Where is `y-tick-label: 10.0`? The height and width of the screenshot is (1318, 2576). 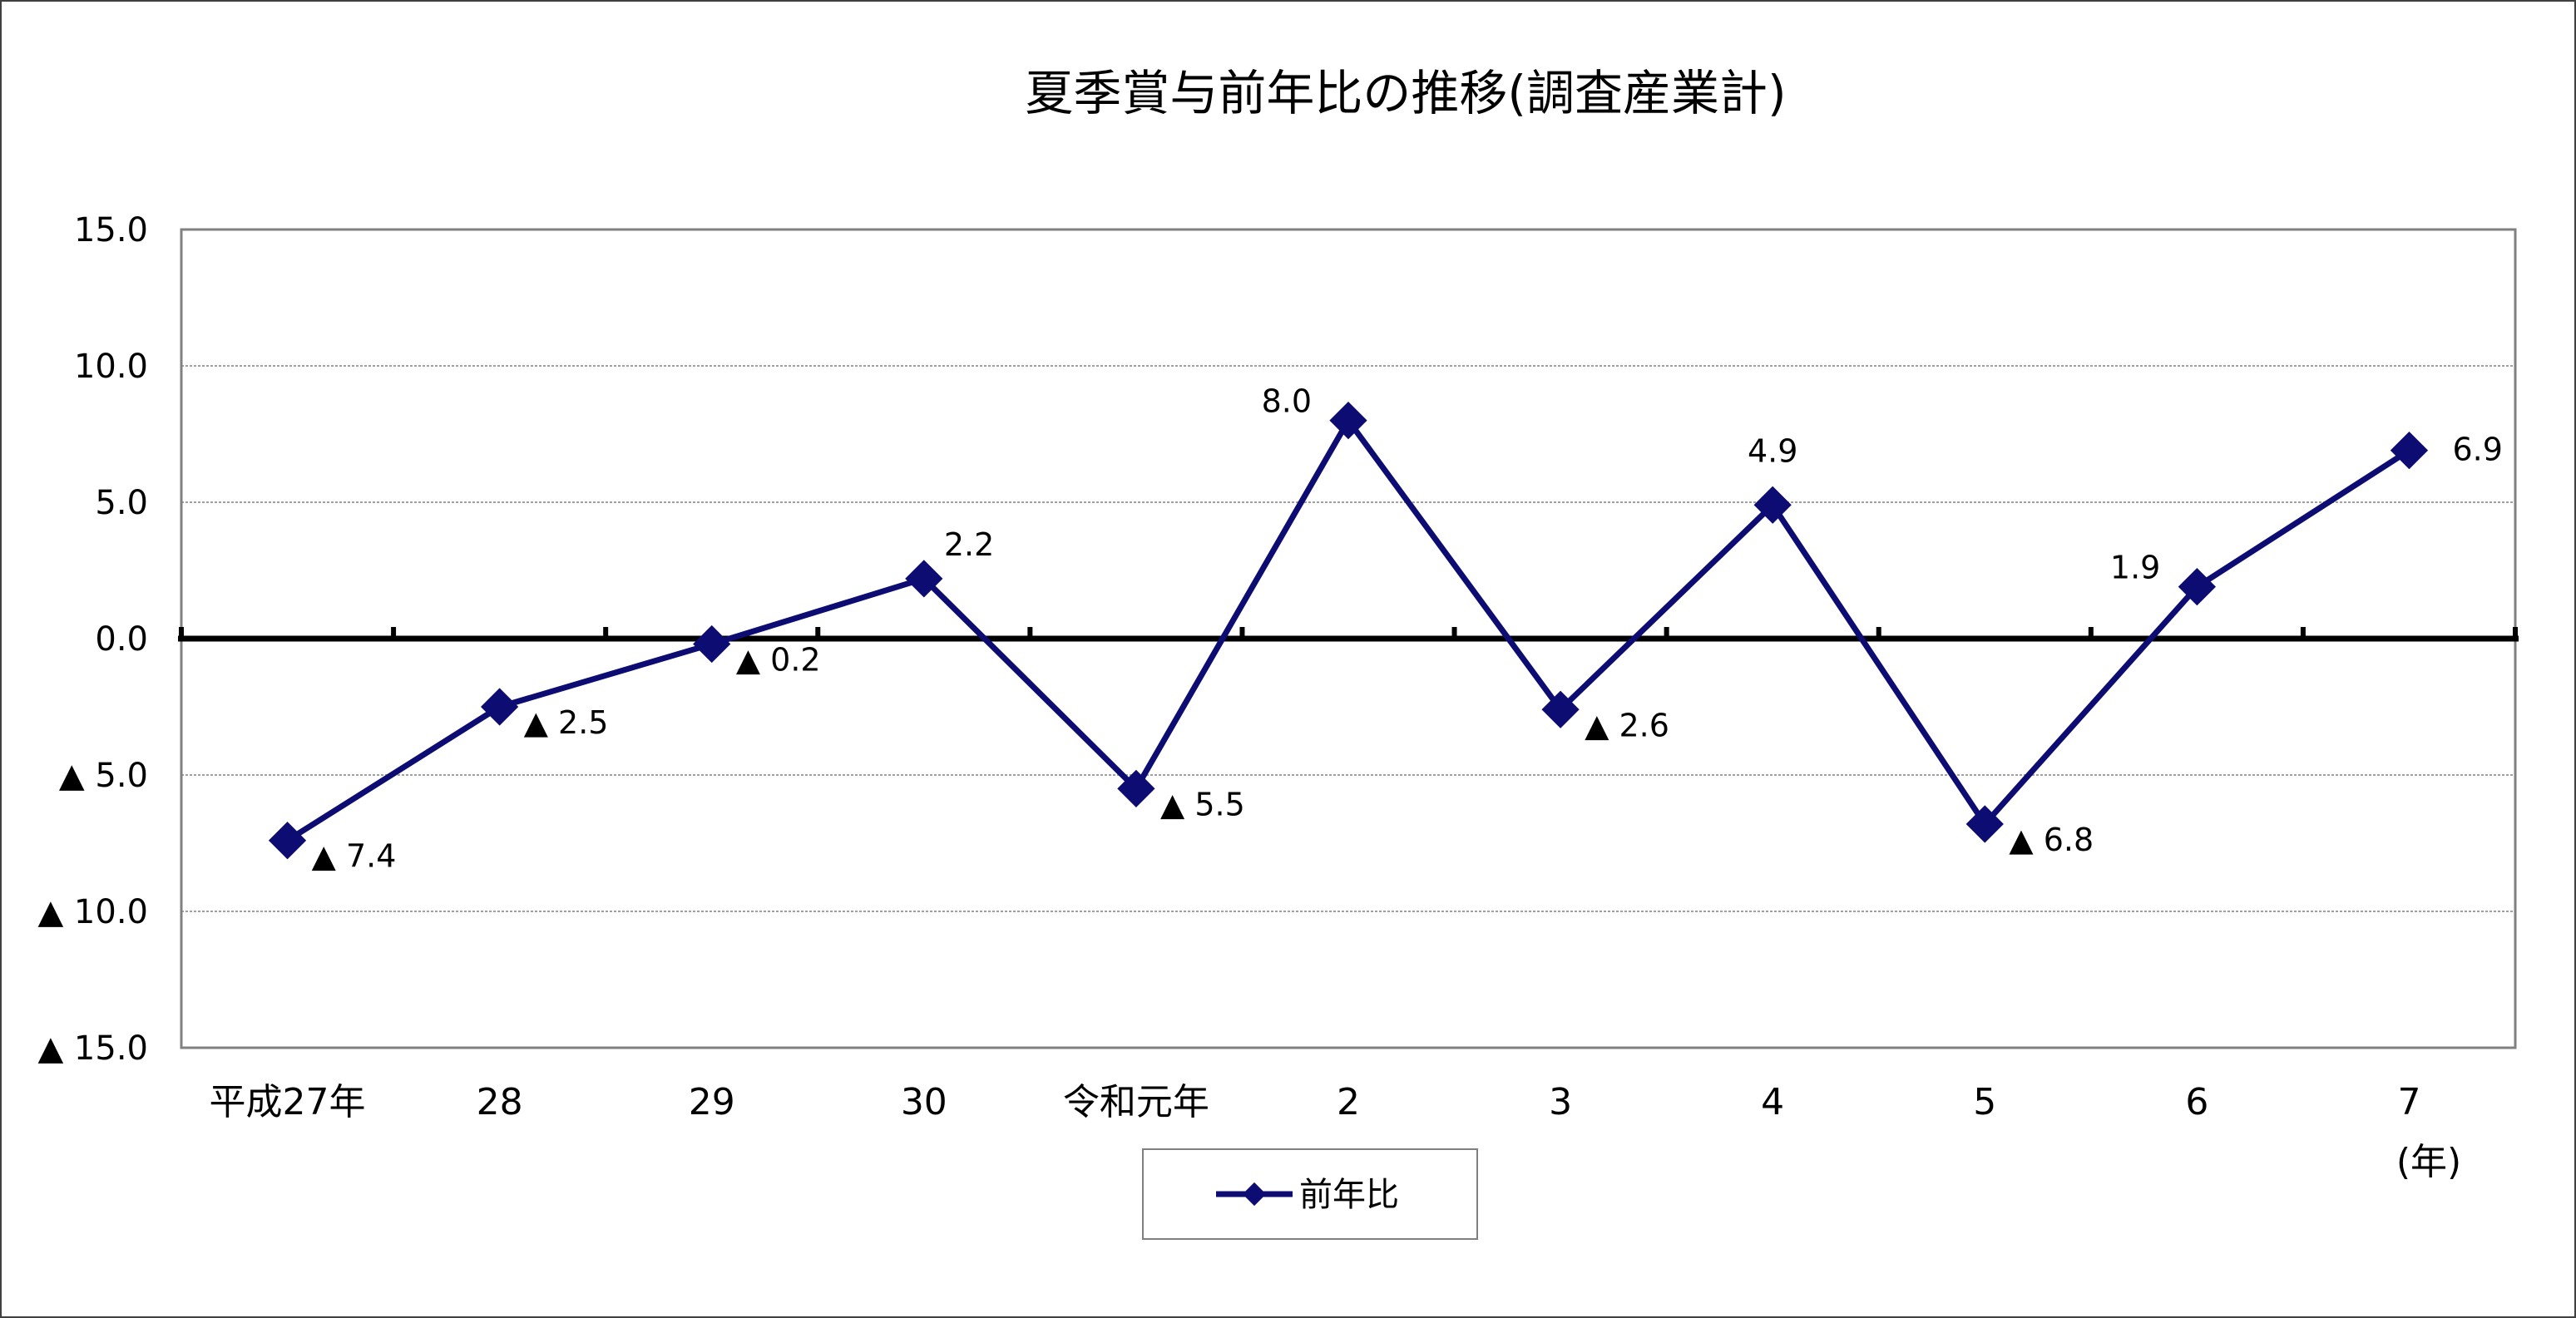
y-tick-label: 10.0 is located at coordinates (111, 367).